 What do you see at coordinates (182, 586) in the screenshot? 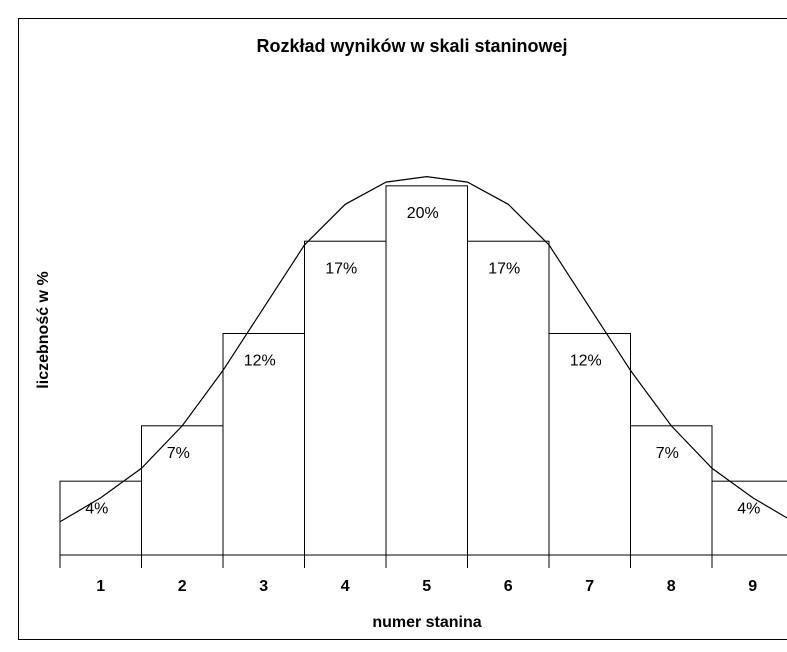
I see `x-tick-label: 2` at bounding box center [182, 586].